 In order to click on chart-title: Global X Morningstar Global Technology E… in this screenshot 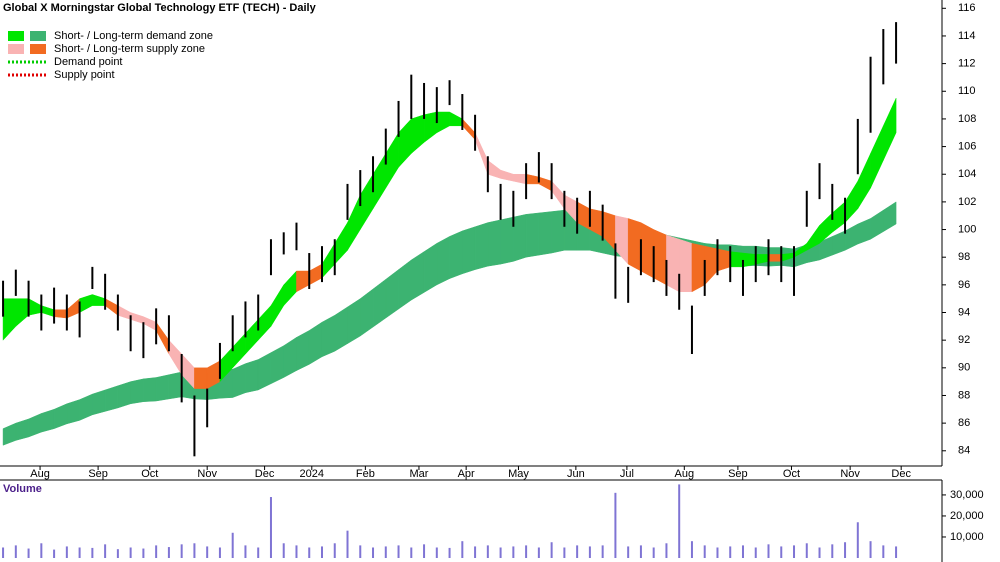, I will do `click(160, 8)`.